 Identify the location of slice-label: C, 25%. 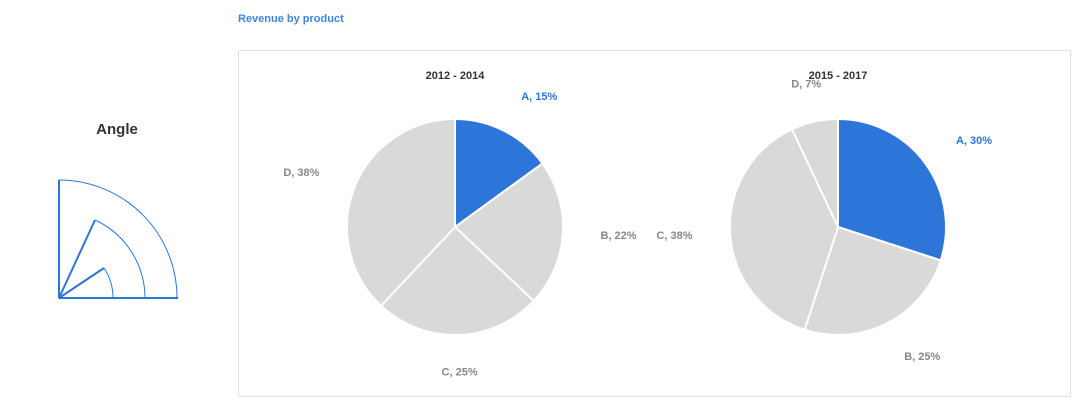
(460, 373).